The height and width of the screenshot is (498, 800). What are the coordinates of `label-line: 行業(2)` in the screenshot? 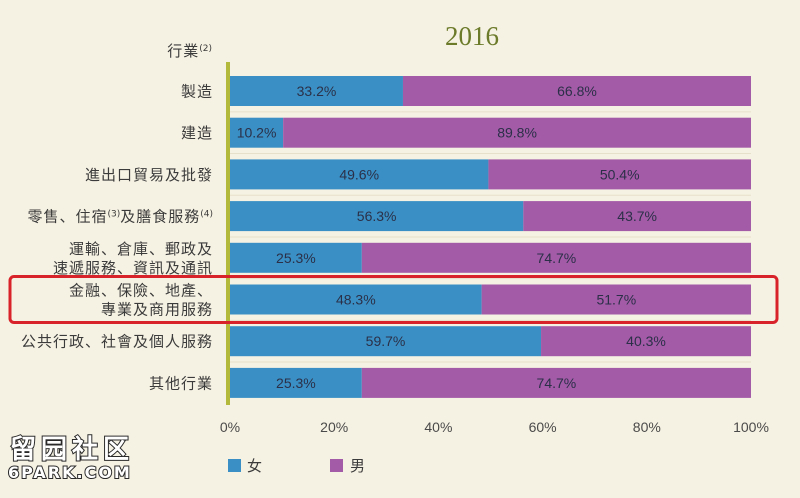 It's located at (189, 51).